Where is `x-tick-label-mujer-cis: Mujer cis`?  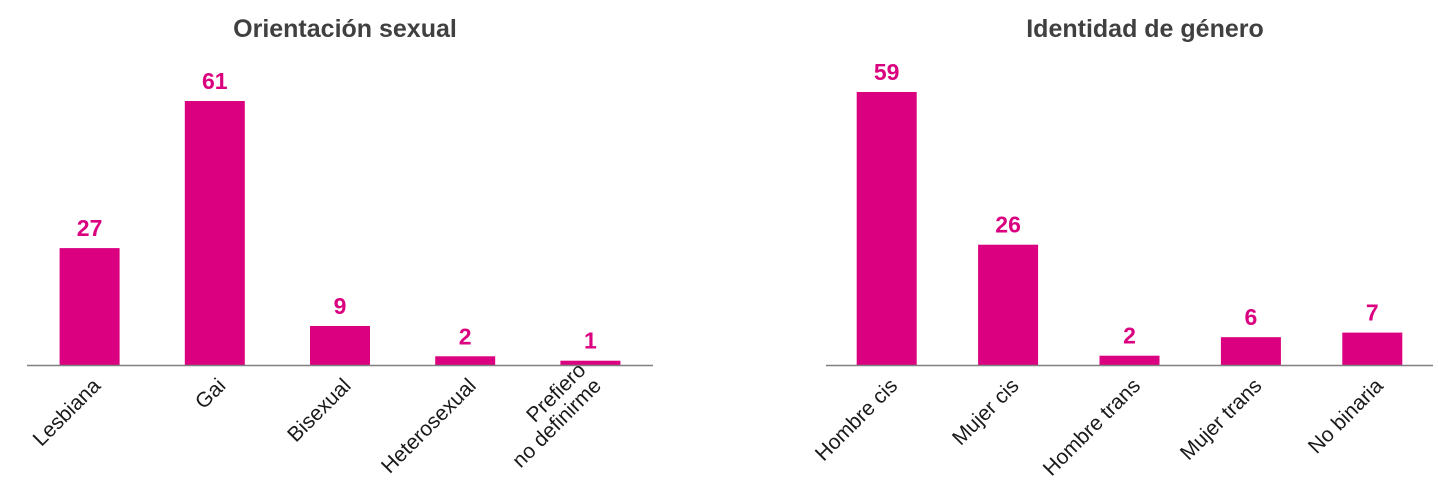 x-tick-label-mujer-cis: Mujer cis is located at coordinates (986, 412).